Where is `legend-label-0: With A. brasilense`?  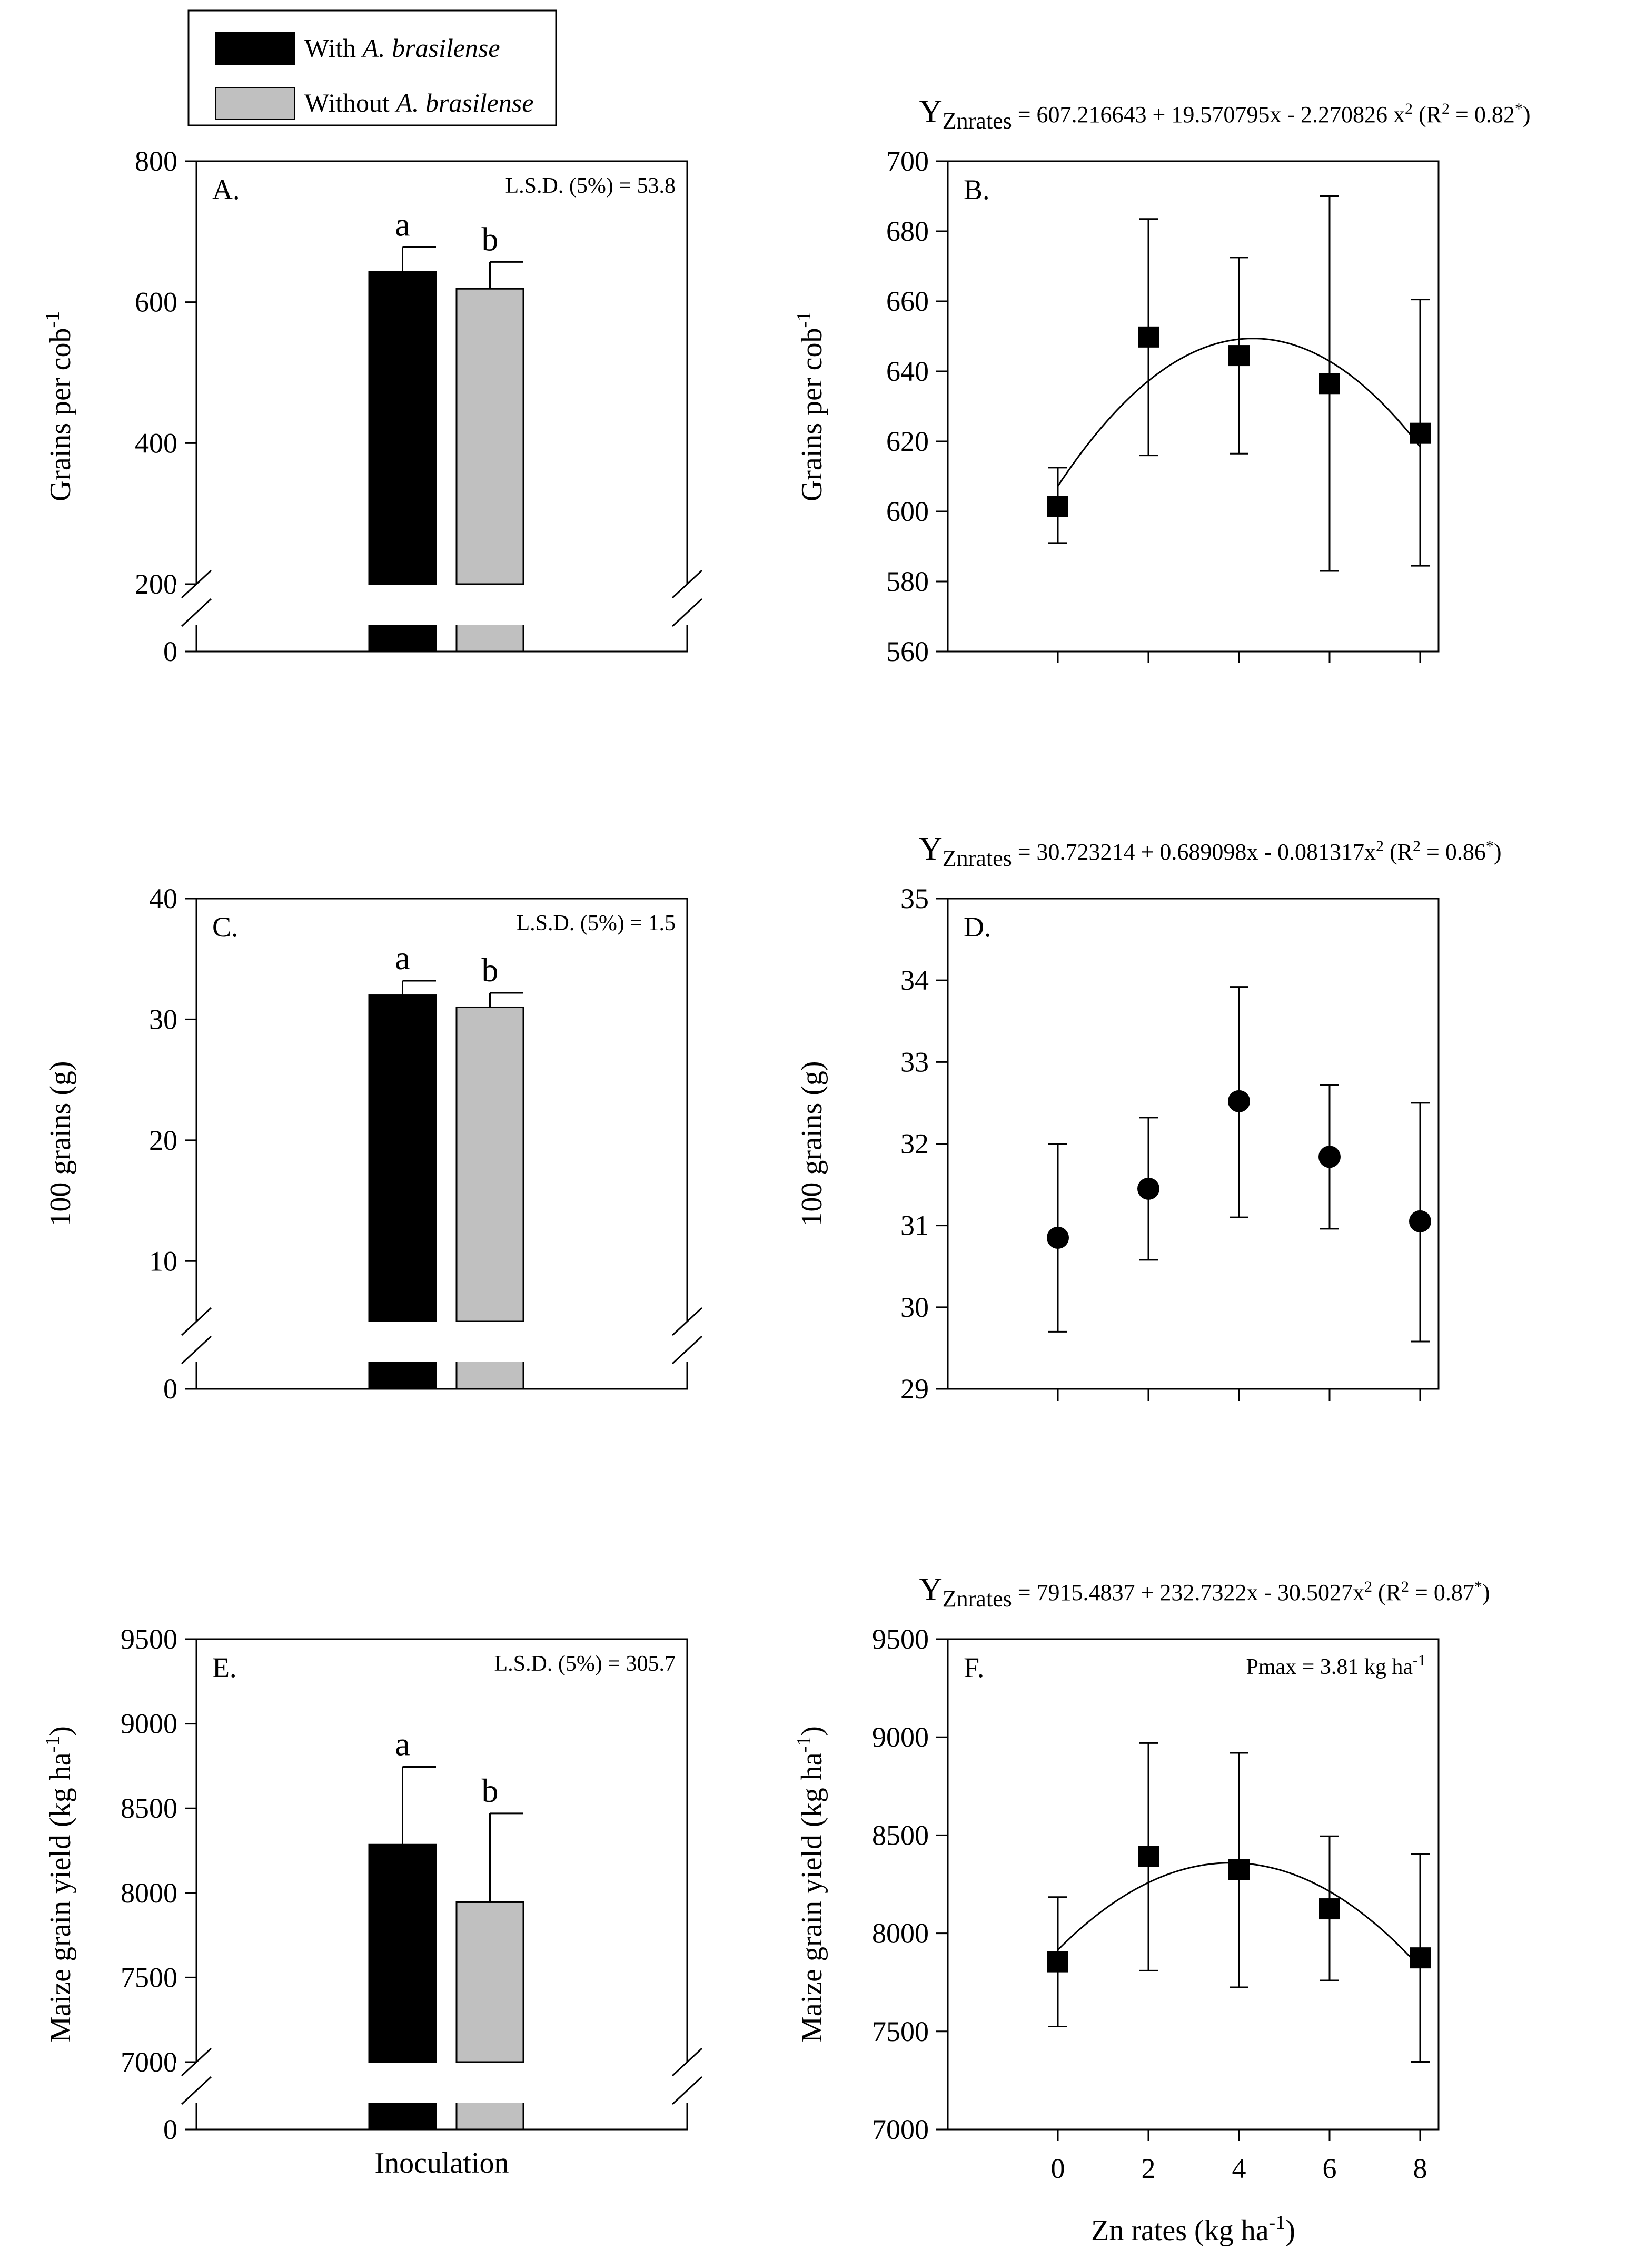 legend-label-0: With A. brasilense is located at coordinates (402, 48).